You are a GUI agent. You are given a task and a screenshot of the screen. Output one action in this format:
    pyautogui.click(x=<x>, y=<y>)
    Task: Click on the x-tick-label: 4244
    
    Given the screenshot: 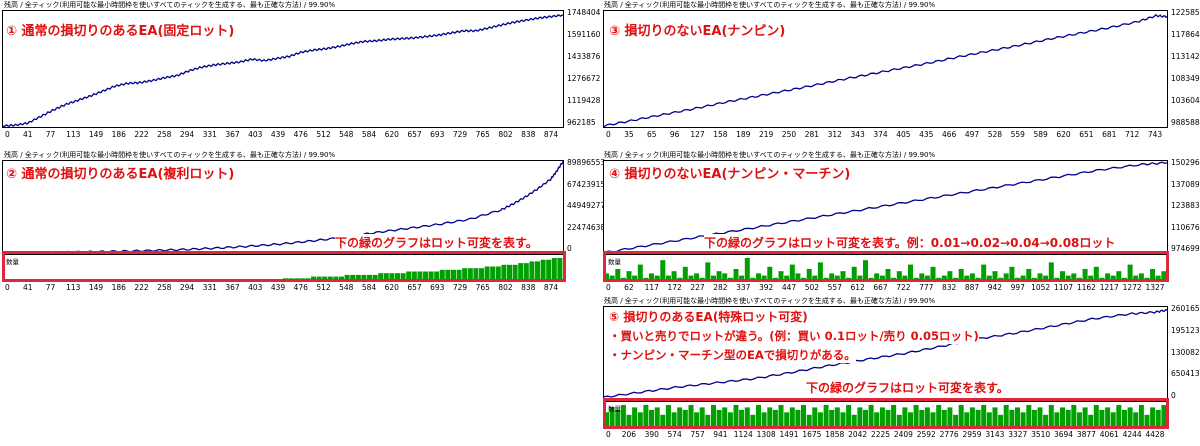 What is the action you would take?
    pyautogui.click(x=1132, y=434)
    